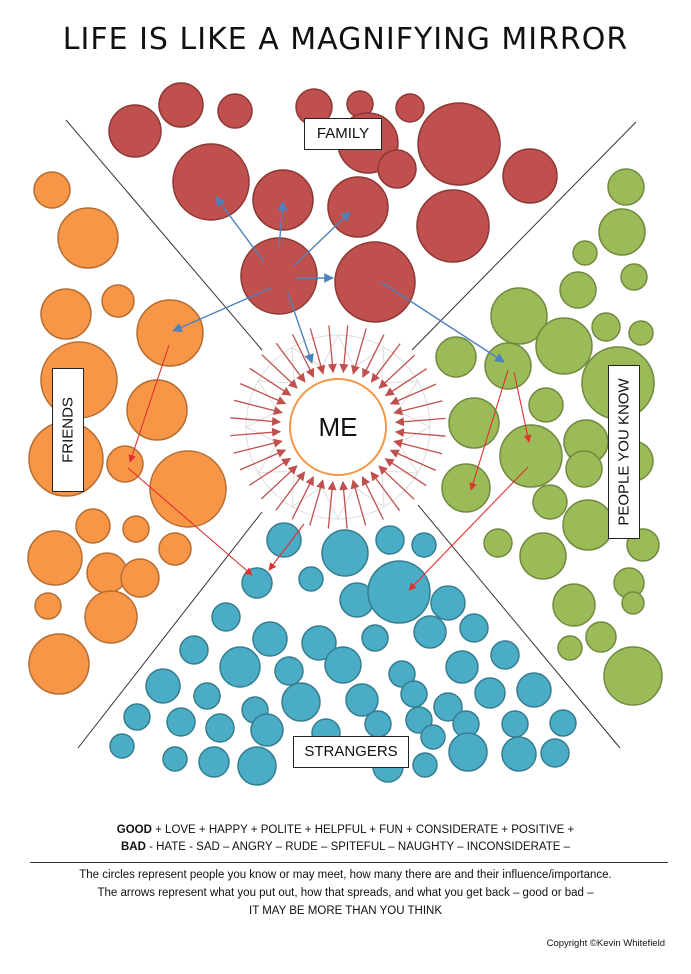 This screenshot has width=691, height=974. I want to click on people-you-know-label: PEOPLE YOU KNOW, so click(624, 452).